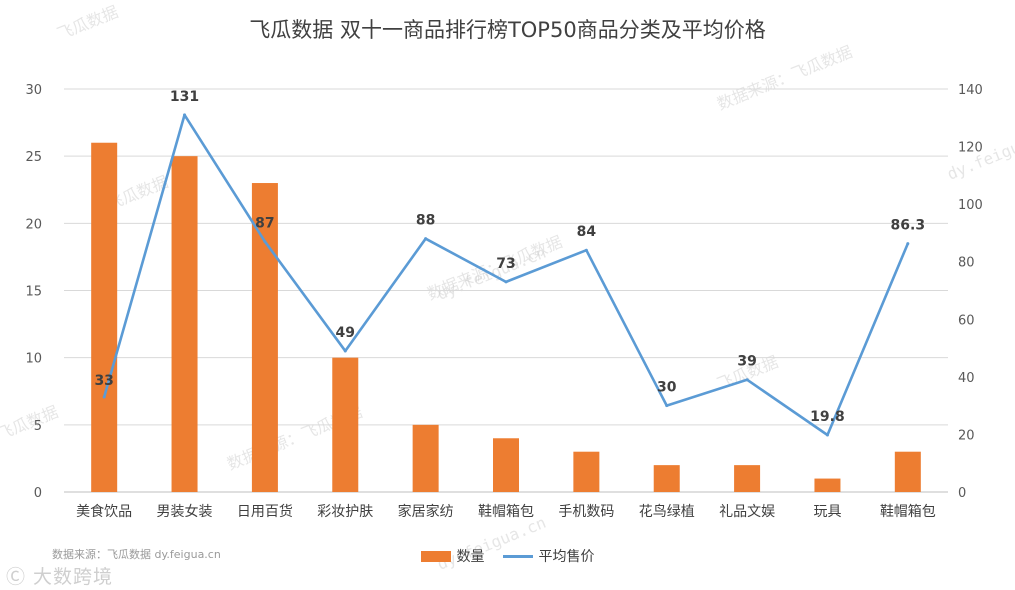 This screenshot has height=590, width=1015. What do you see at coordinates (667, 512) in the screenshot?
I see `category-label: 花鸟绿植` at bounding box center [667, 512].